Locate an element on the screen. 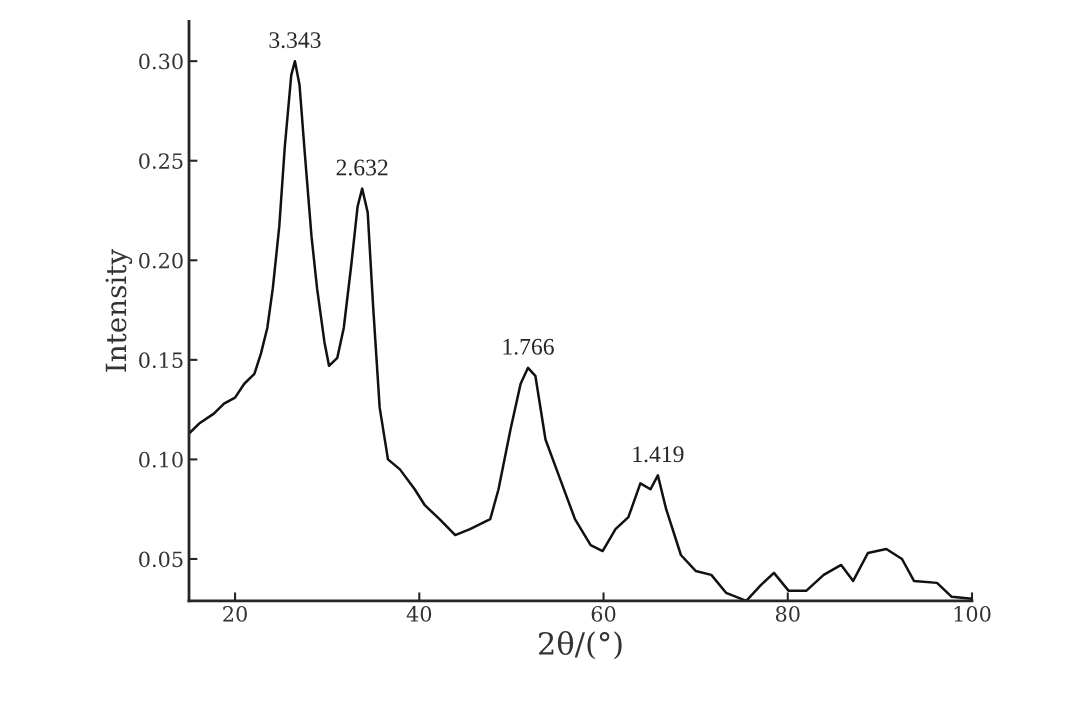 Image resolution: width=1080 pixels, height=711 pixels. y-tick-label: 0.05 is located at coordinates (161, 559).